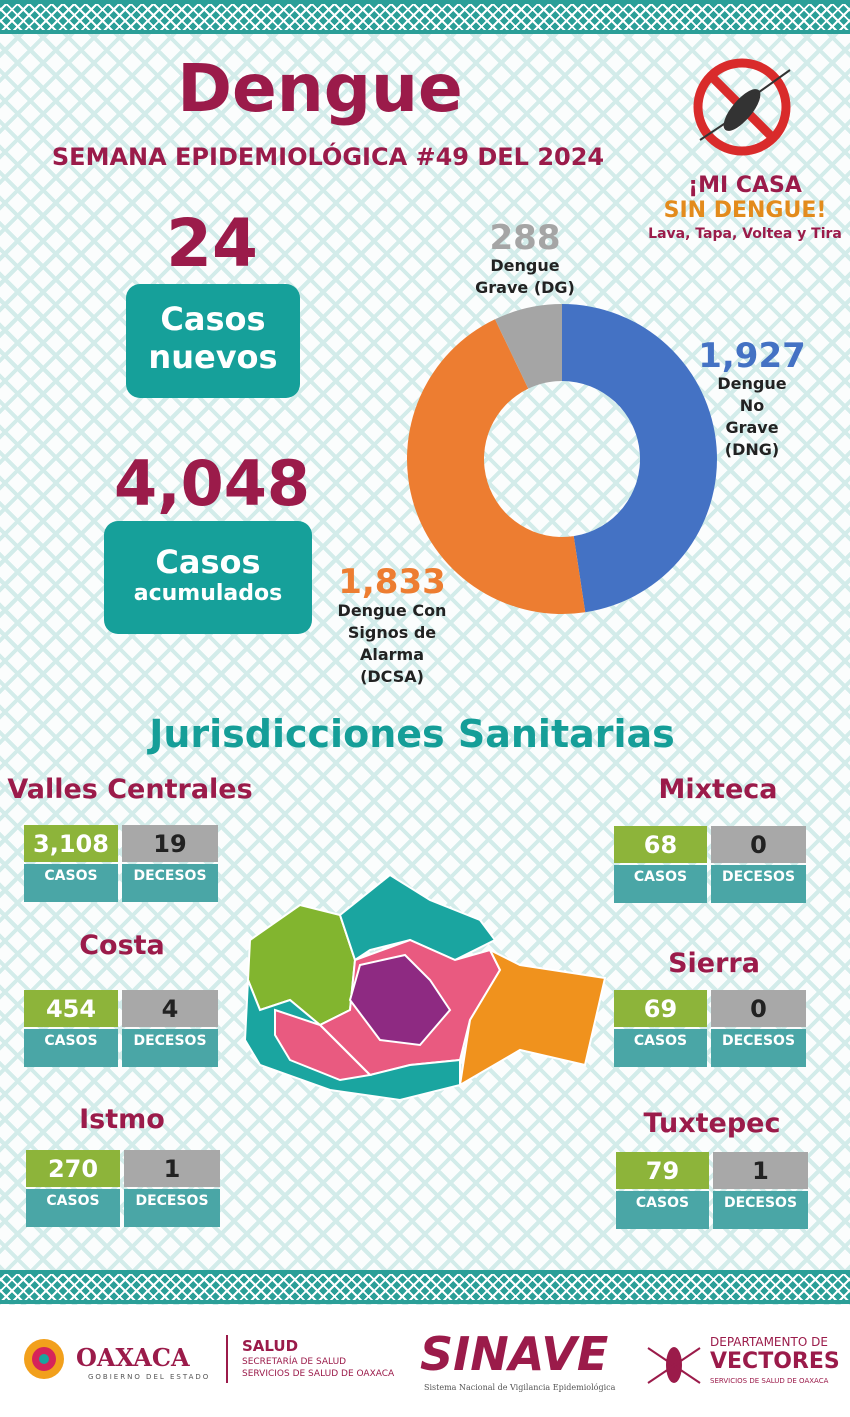 Image resolution: width=850 pixels, height=1417 pixels. I want to click on vector-icon, so click(674, 1365).